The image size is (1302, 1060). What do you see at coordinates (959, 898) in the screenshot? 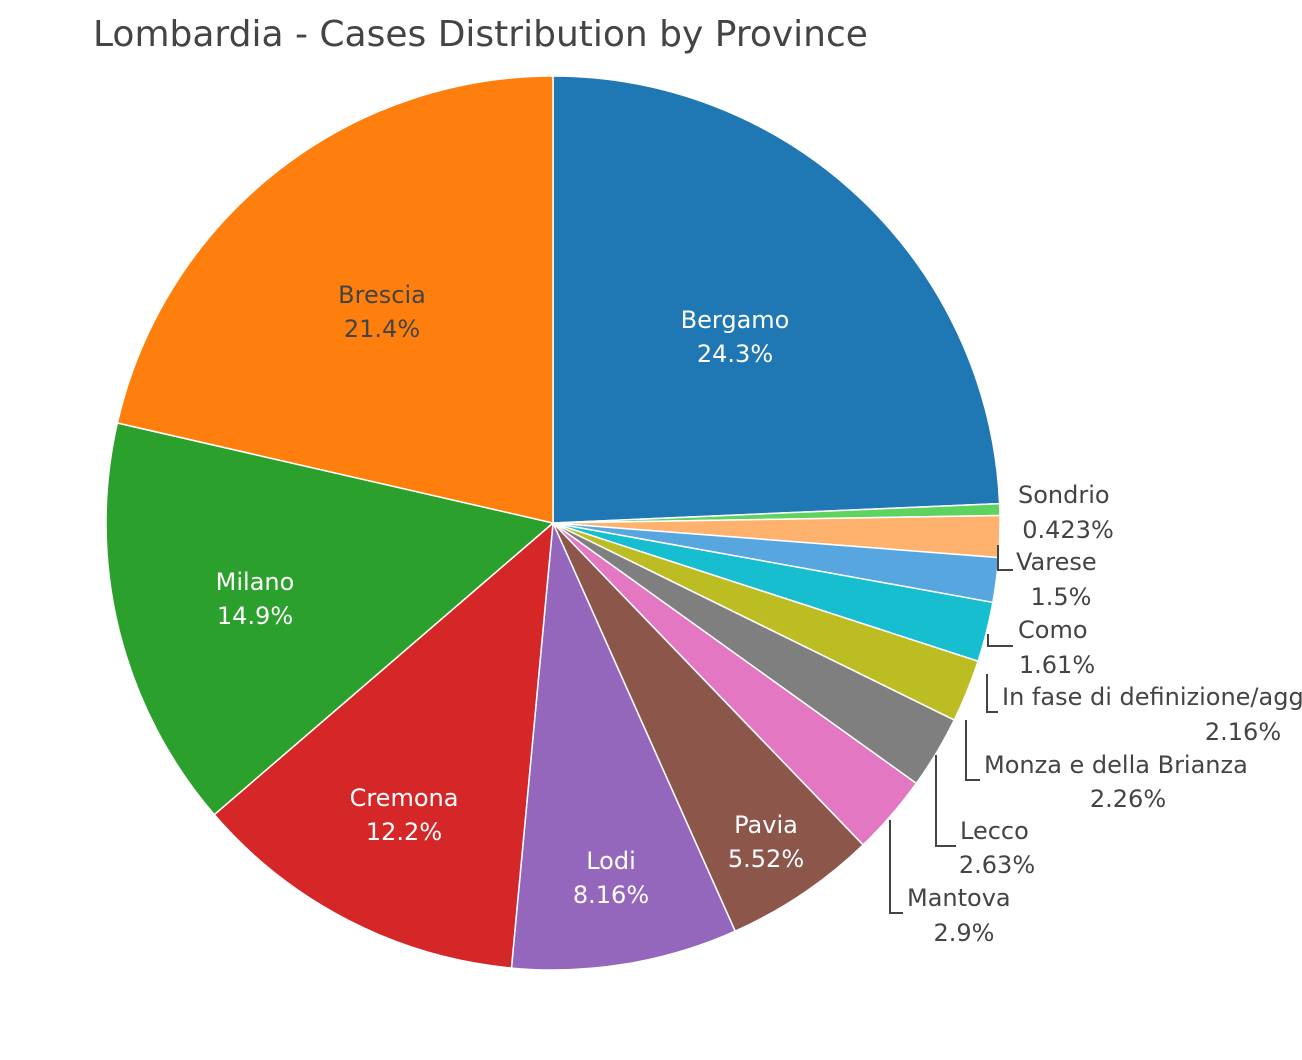
I see `slice-label-mantova: Mantova` at bounding box center [959, 898].